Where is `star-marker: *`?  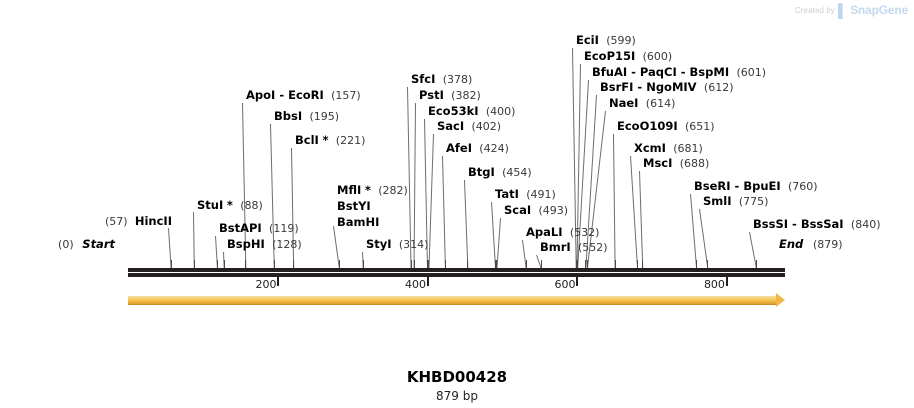
star-marker: * is located at coordinates (367, 190).